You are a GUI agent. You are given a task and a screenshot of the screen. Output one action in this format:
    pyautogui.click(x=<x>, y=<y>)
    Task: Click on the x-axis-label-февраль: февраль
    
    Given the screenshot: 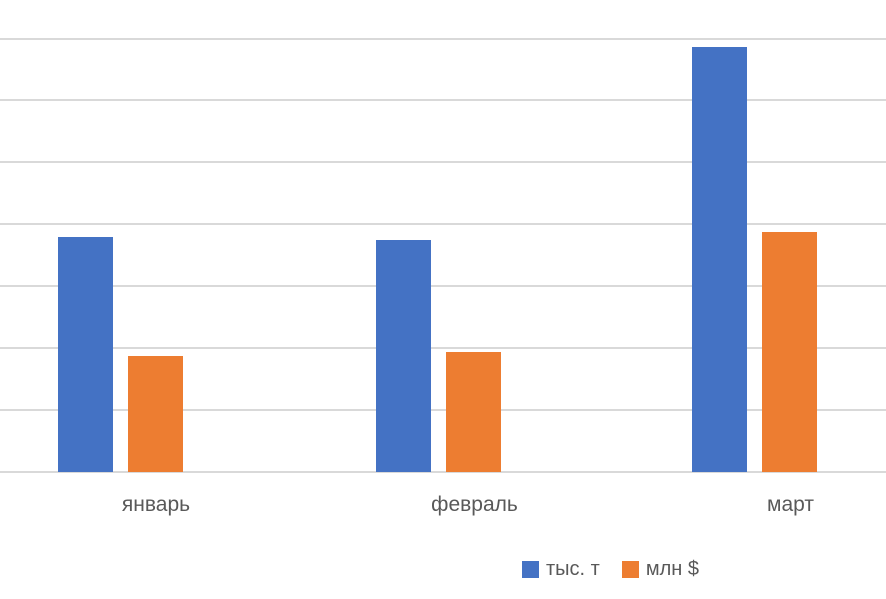 What is the action you would take?
    pyautogui.click(x=474, y=504)
    